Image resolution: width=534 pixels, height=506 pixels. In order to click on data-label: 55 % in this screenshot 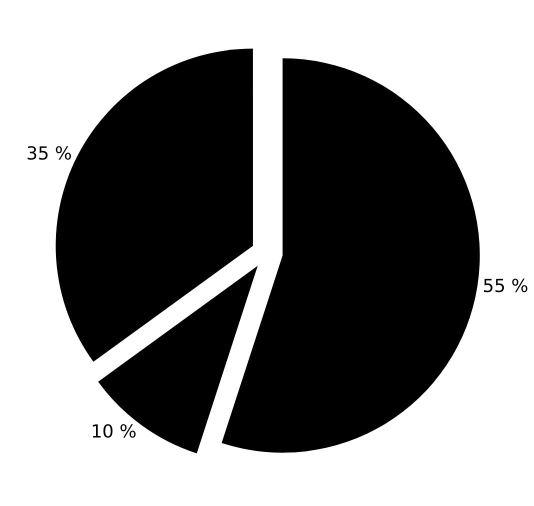, I will do `click(505, 287)`.